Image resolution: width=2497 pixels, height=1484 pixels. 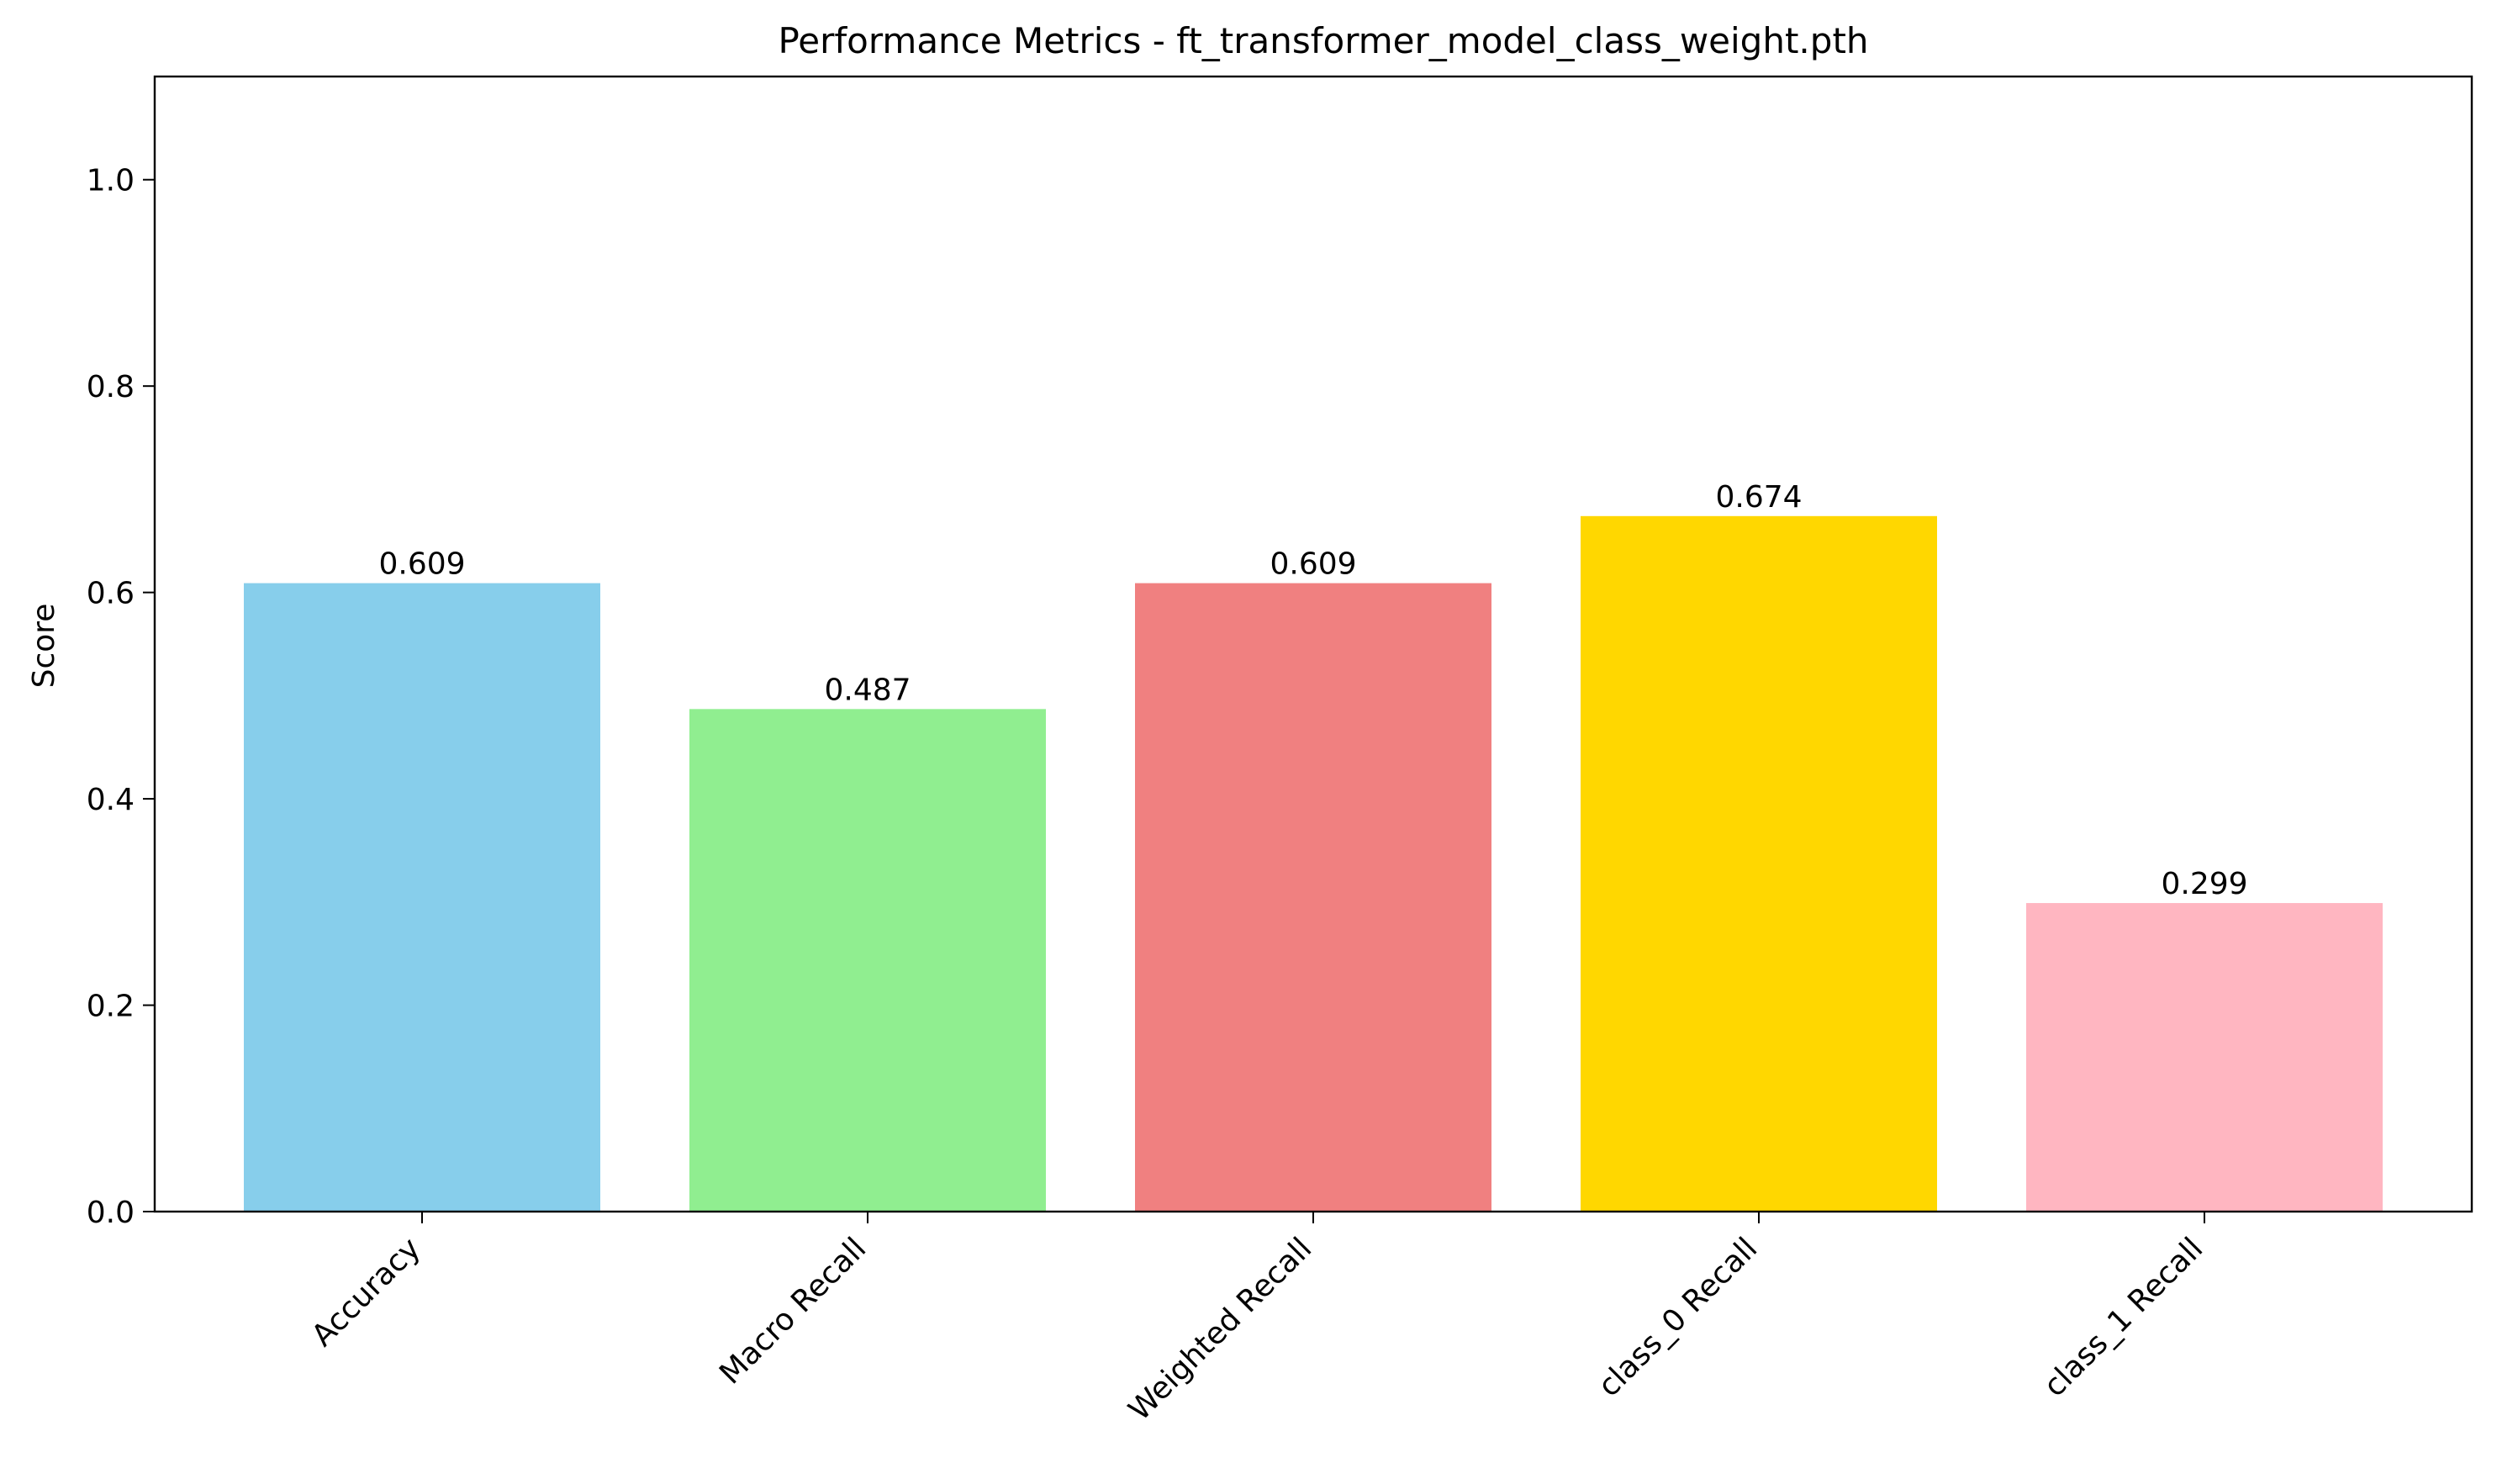 What do you see at coordinates (366, 1292) in the screenshot?
I see `x-tick-label: Accuracy` at bounding box center [366, 1292].